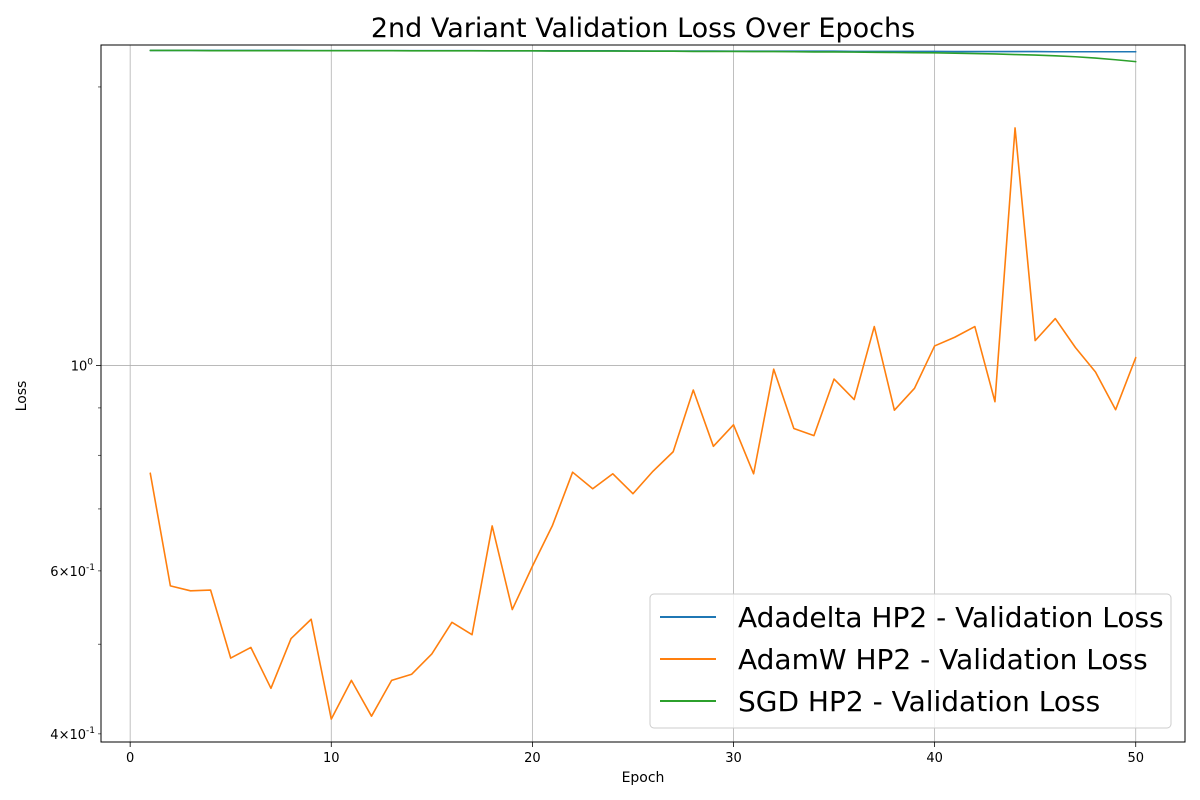 The width and height of the screenshot is (1200, 800). I want to click on x-tick-label: 20, so click(532, 758).